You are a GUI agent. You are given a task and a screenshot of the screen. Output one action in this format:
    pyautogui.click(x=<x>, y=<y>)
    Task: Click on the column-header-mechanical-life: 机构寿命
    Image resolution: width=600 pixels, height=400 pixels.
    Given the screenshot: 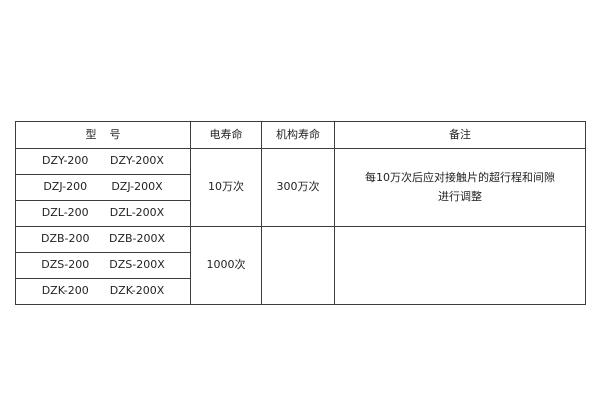 What is the action you would take?
    pyautogui.click(x=298, y=135)
    